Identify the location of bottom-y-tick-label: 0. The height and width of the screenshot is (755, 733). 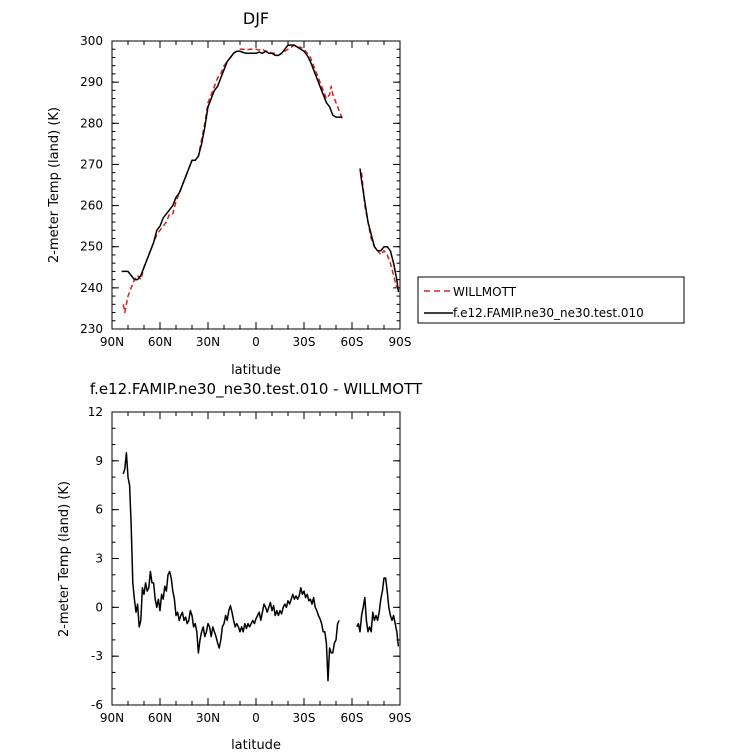
(99, 607).